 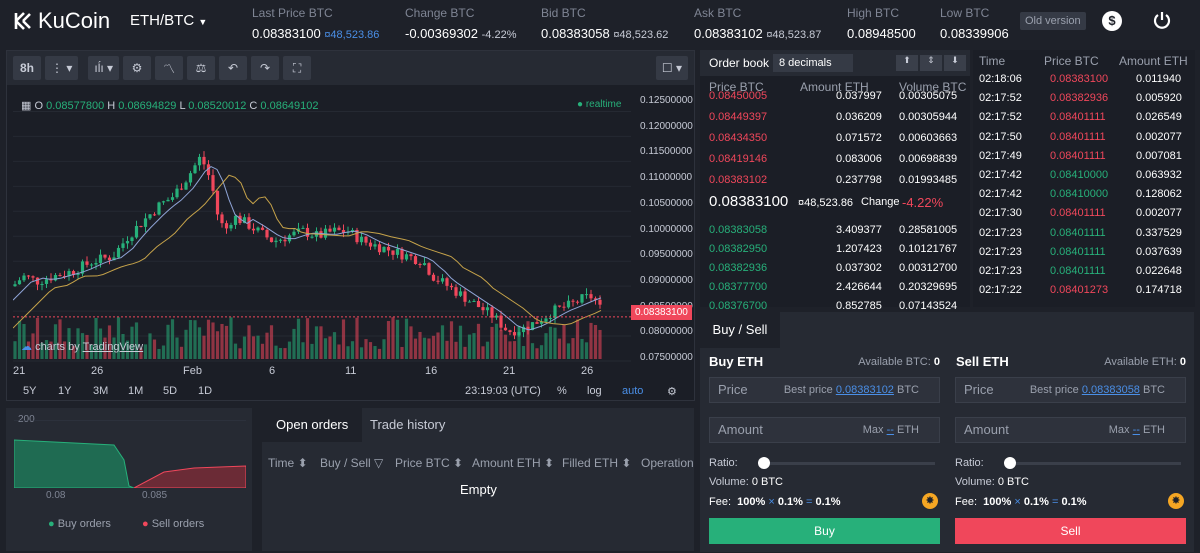 I want to click on log-toggle: log, so click(x=594, y=391).